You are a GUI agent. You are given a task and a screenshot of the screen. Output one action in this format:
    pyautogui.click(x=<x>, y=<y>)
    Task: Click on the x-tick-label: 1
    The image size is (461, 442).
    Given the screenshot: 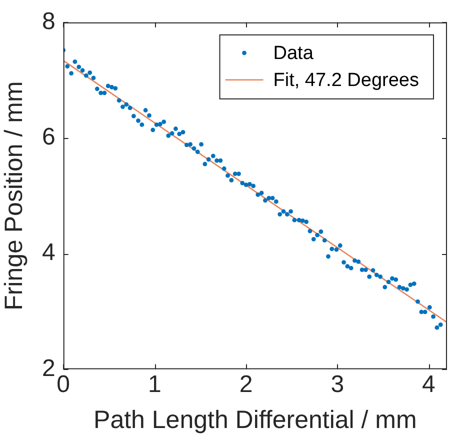 What is the action you would take?
    pyautogui.click(x=155, y=384)
    